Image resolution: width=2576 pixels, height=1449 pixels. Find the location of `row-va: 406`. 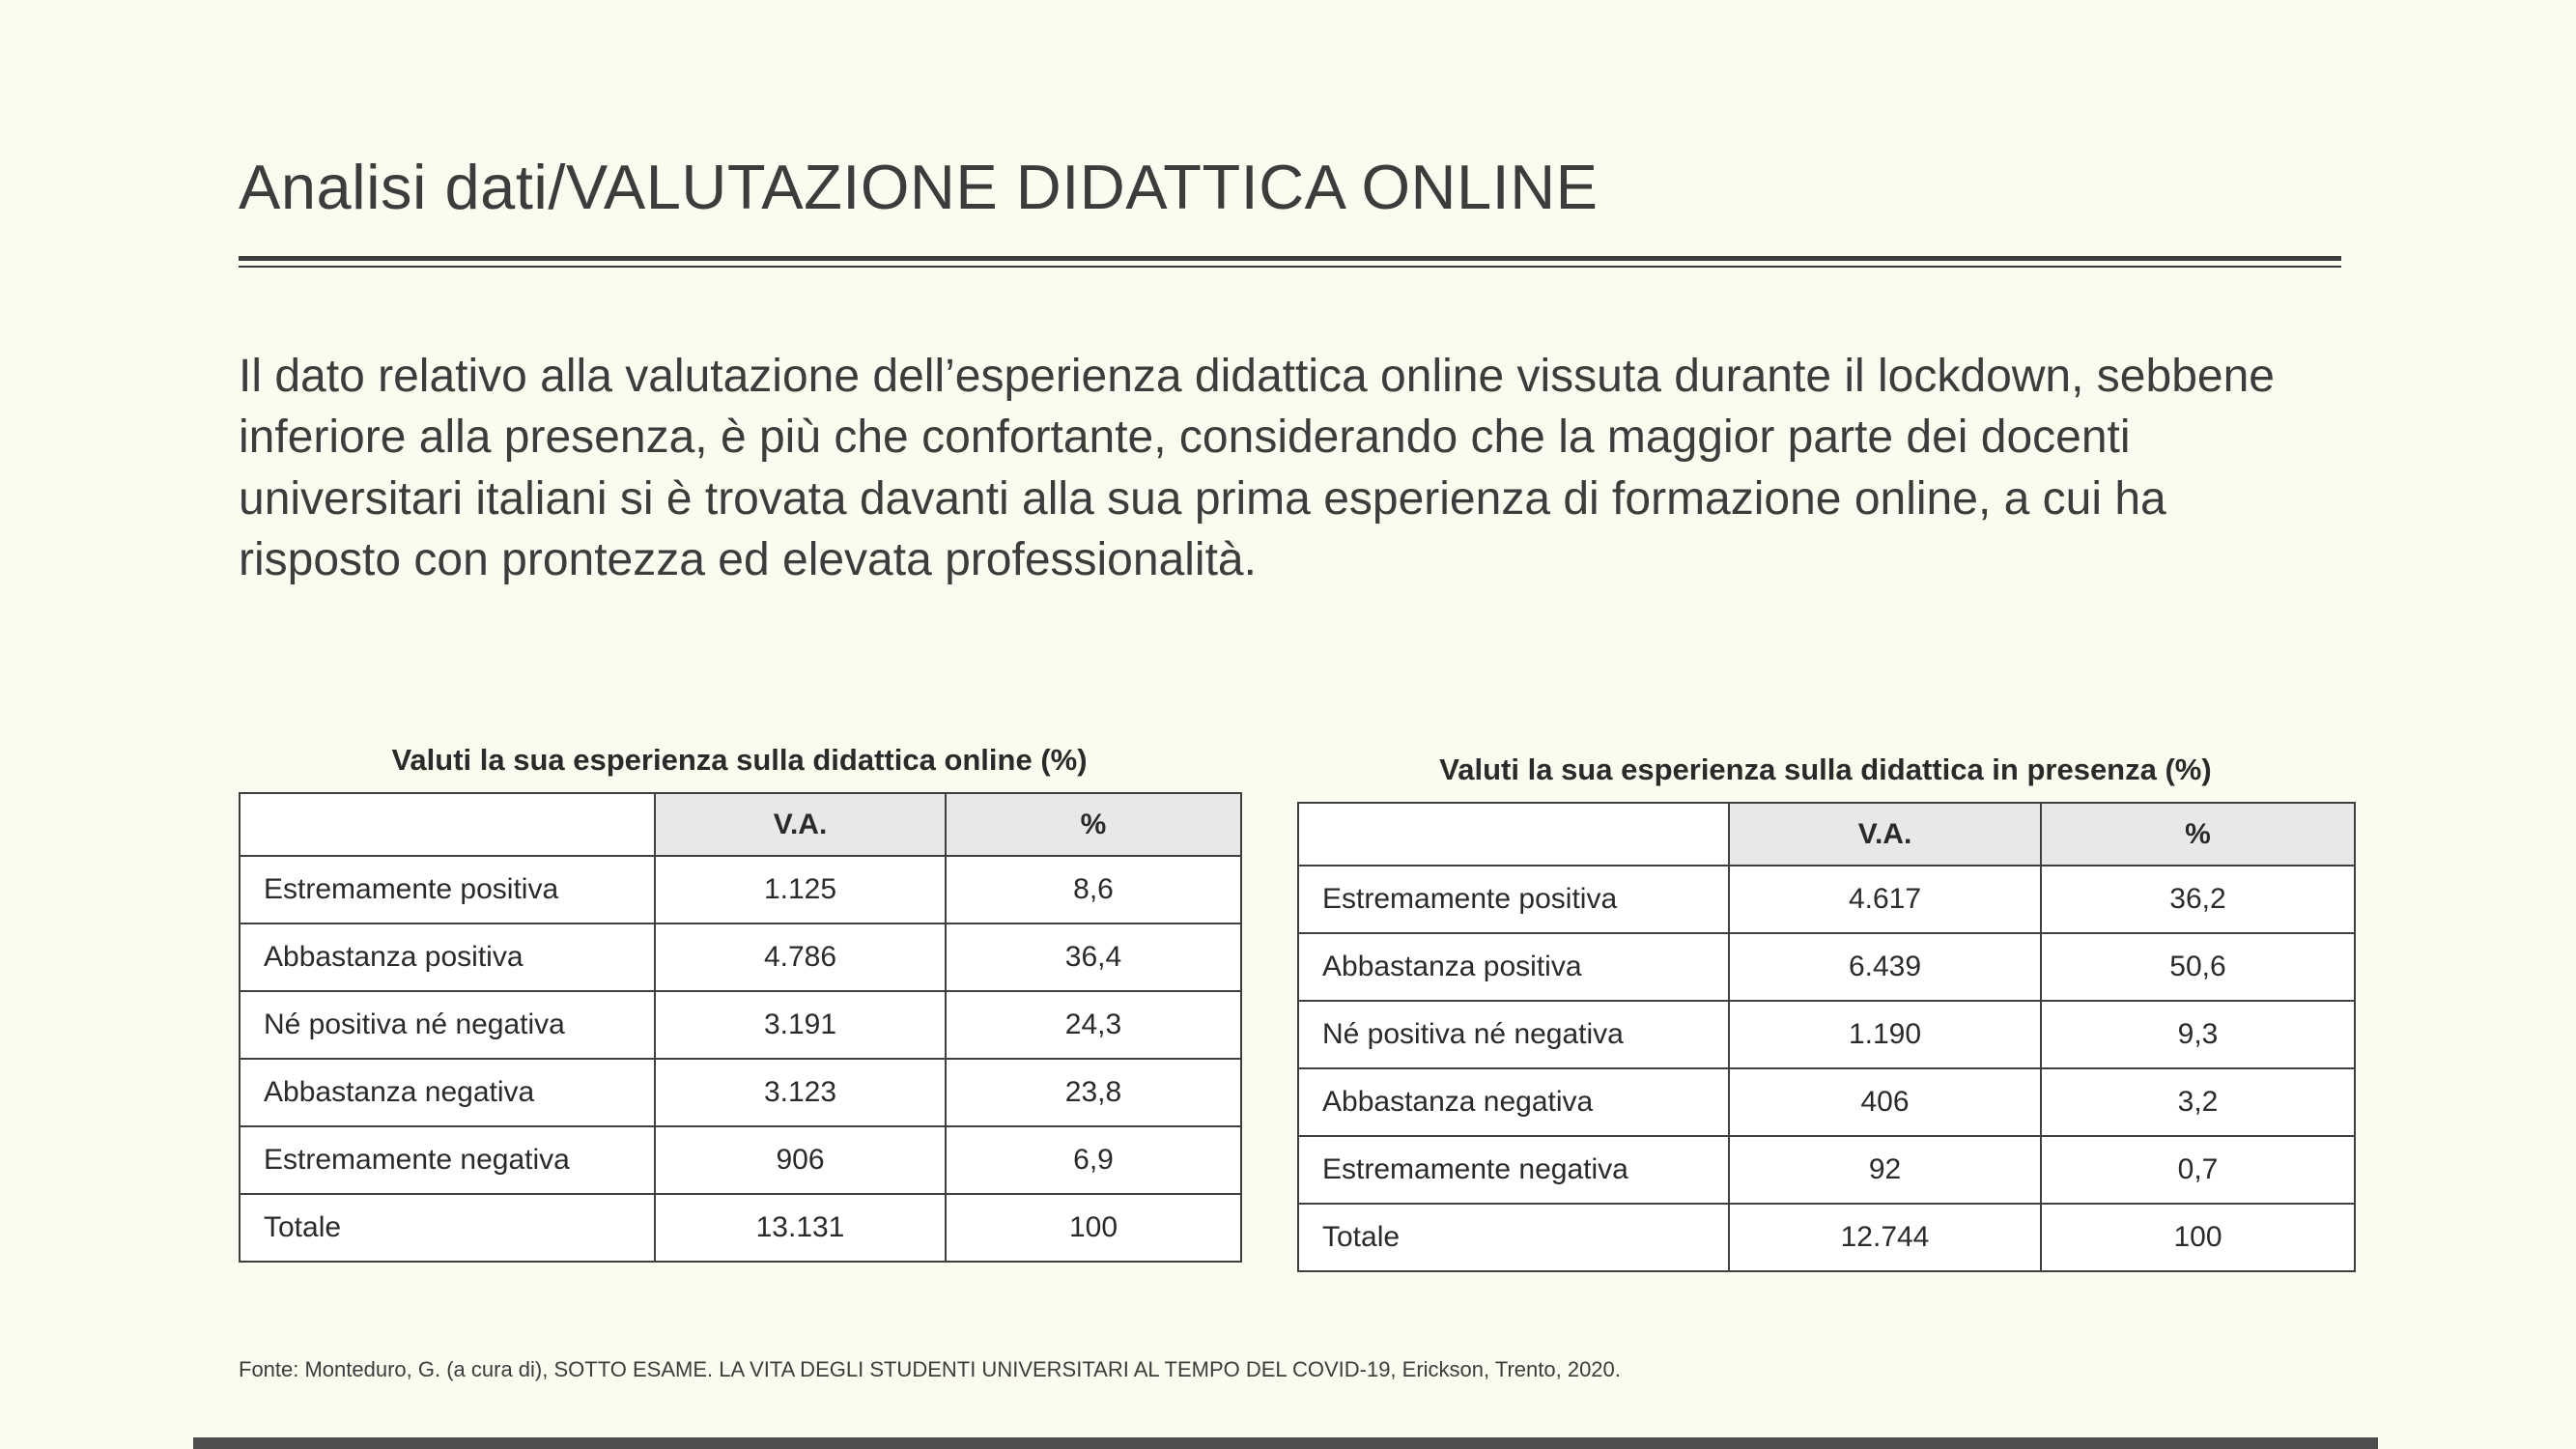

row-va: 406 is located at coordinates (1885, 1102).